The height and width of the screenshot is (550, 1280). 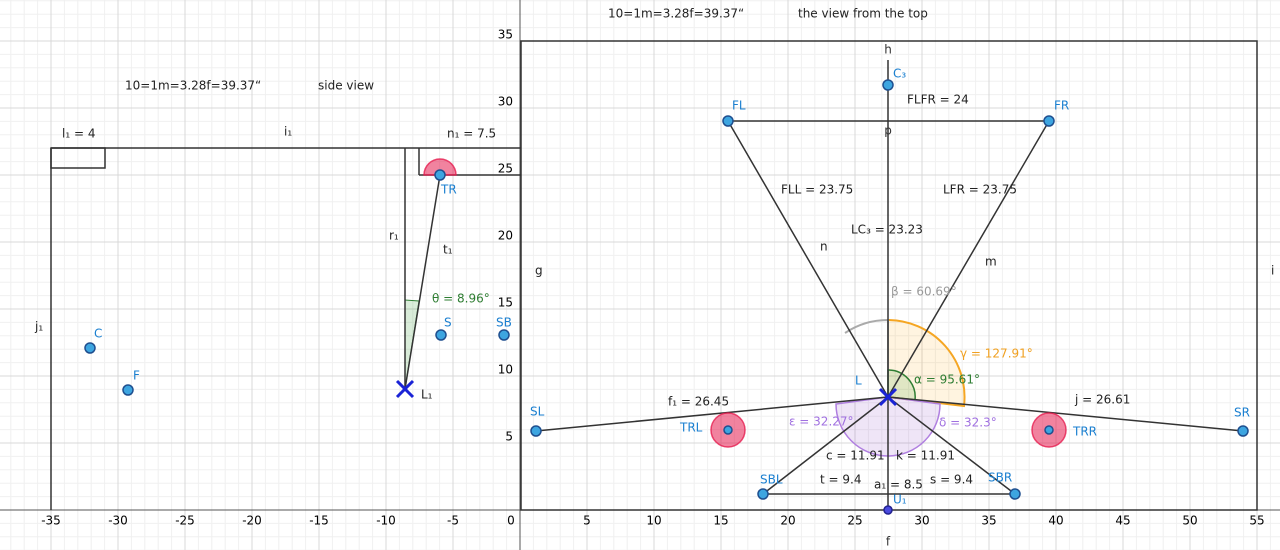 I want to click on label: j₁, so click(x=38, y=327).